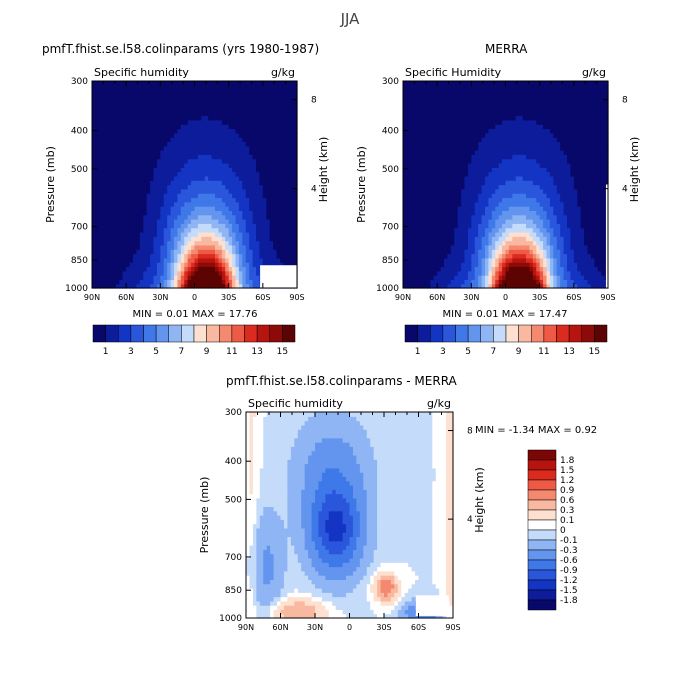  Describe the element at coordinates (262, 297) in the screenshot. I see `lat-tick-label: 60S` at that location.